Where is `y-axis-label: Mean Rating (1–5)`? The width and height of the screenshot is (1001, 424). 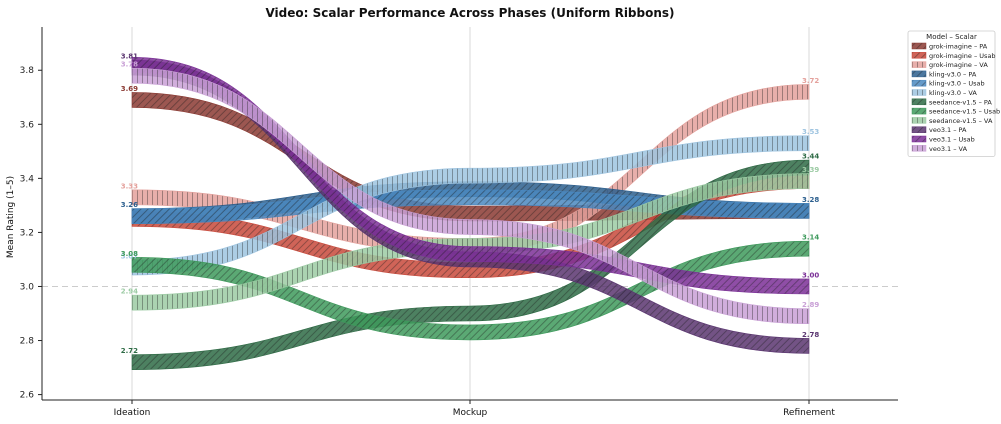 y-axis-label: Mean Rating (1–5) is located at coordinates (11, 217).